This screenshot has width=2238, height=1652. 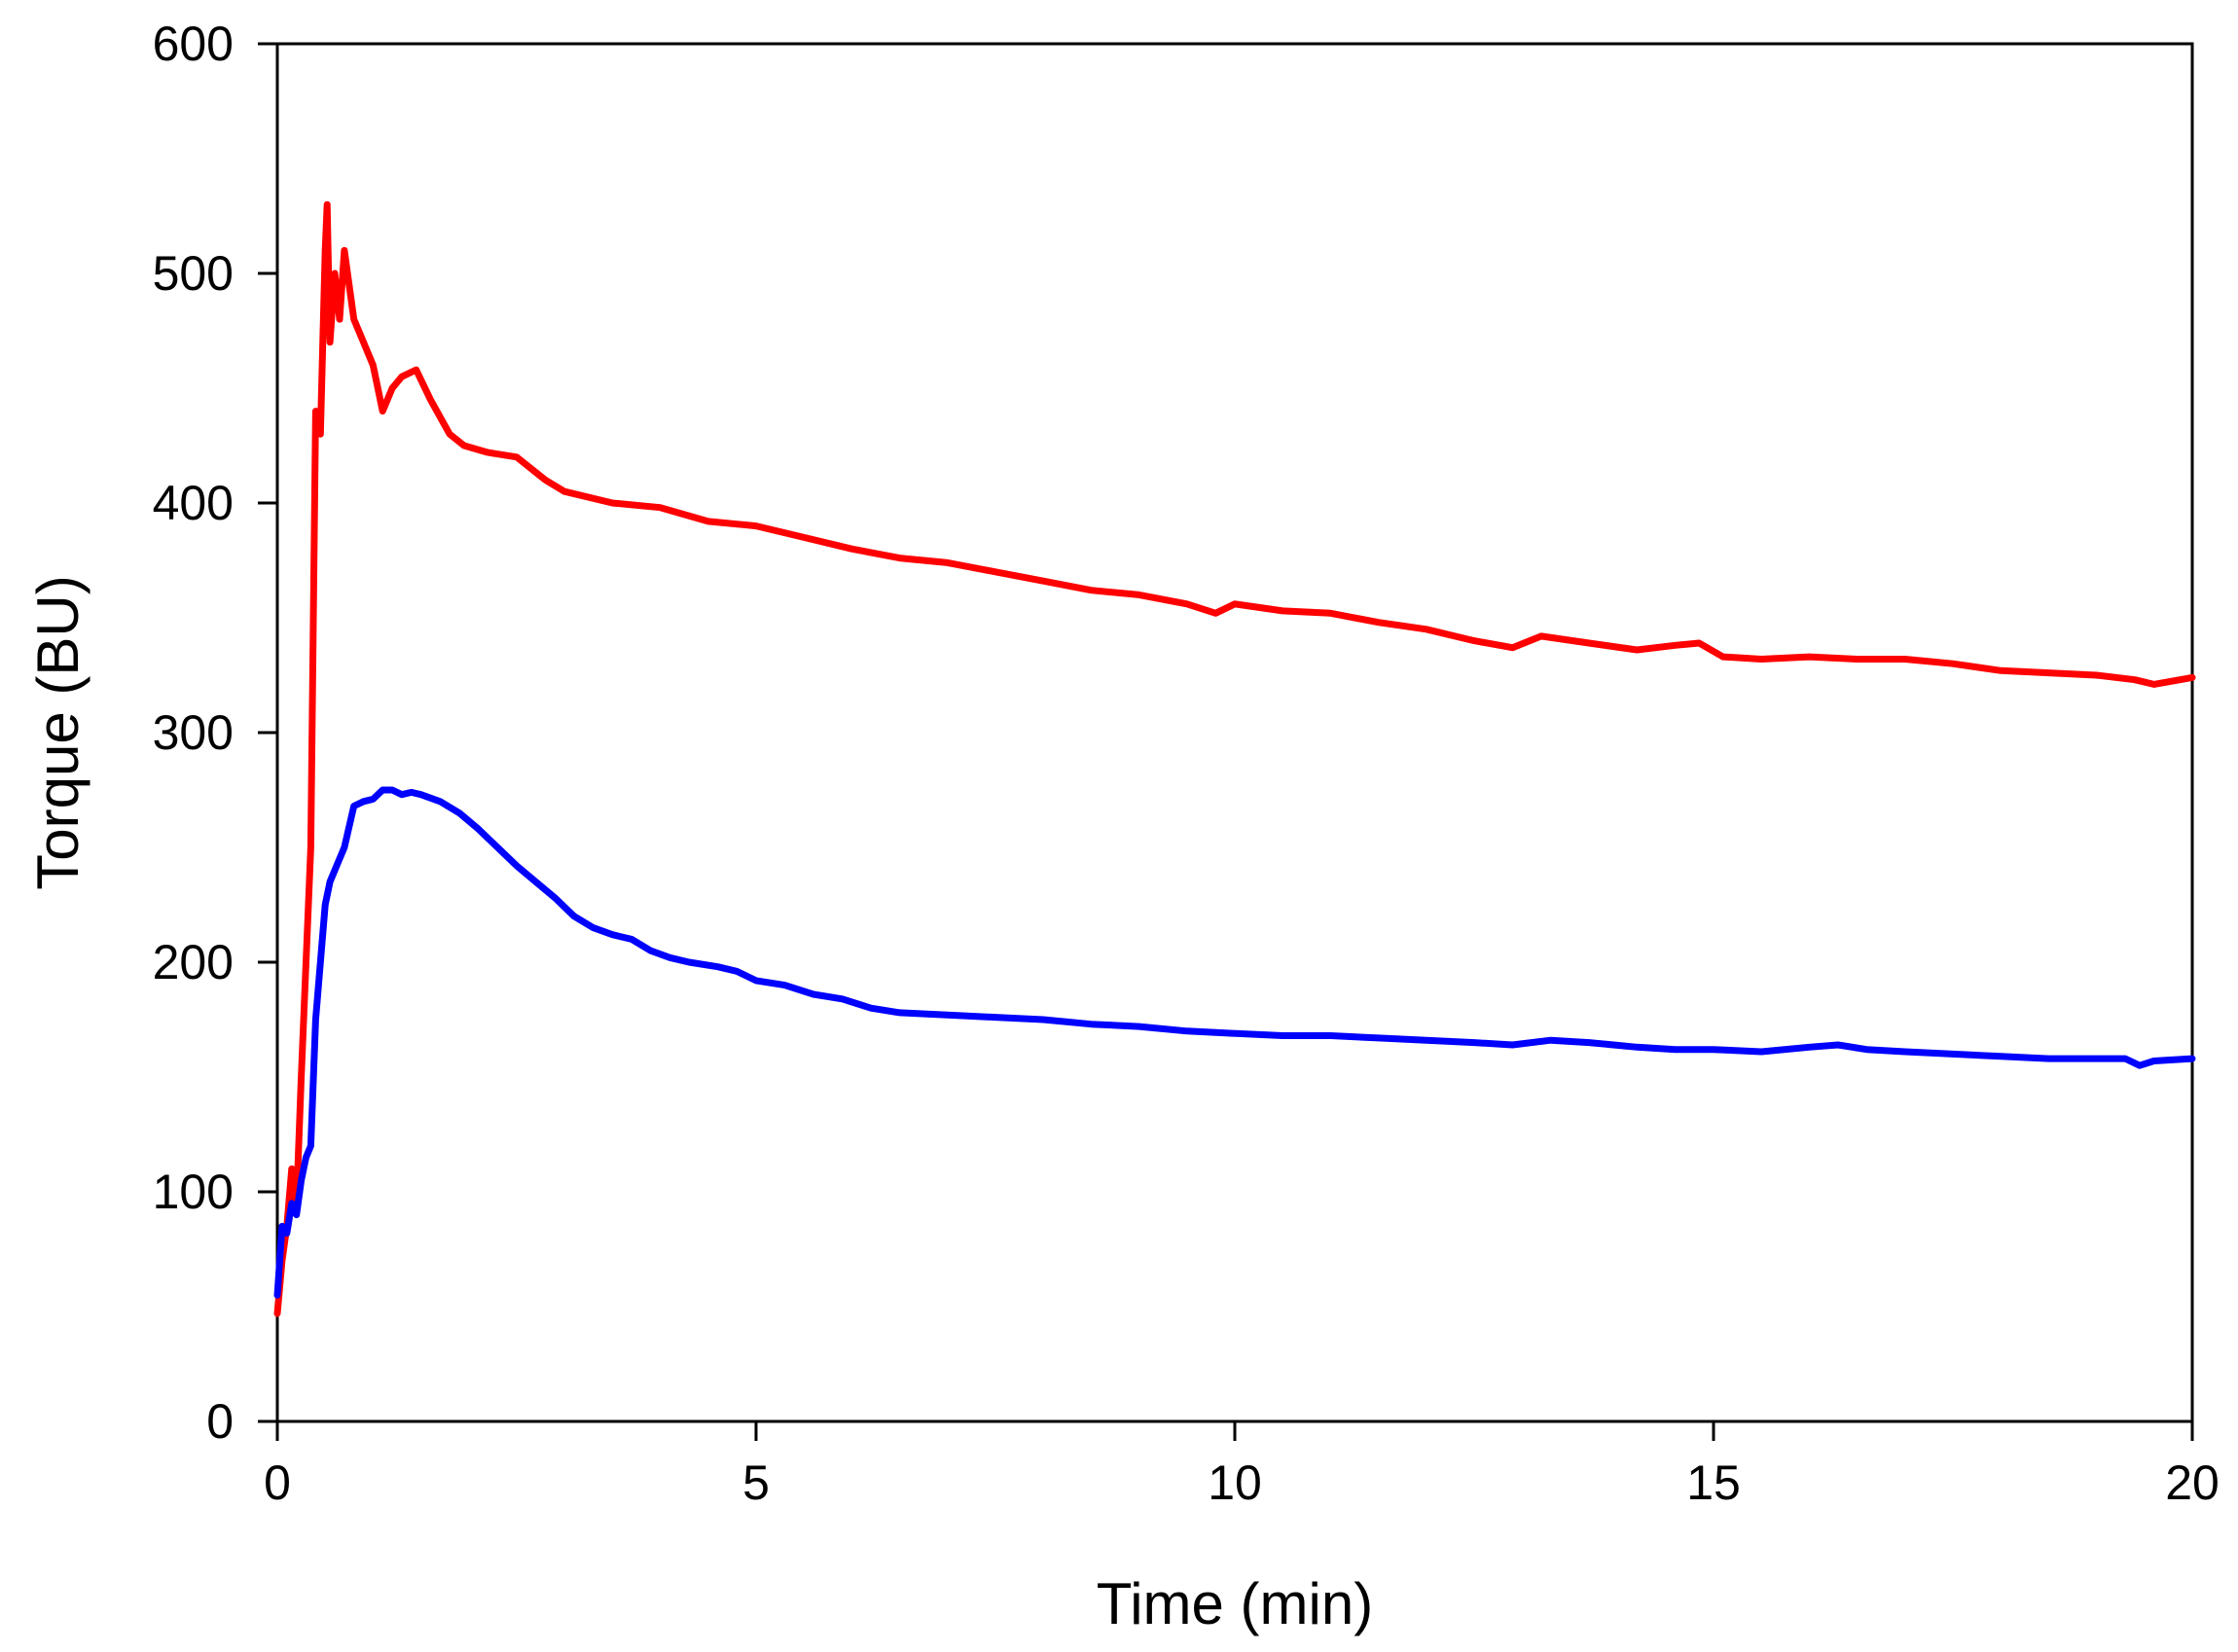 What do you see at coordinates (1713, 1482) in the screenshot?
I see `x-tick-label: 15` at bounding box center [1713, 1482].